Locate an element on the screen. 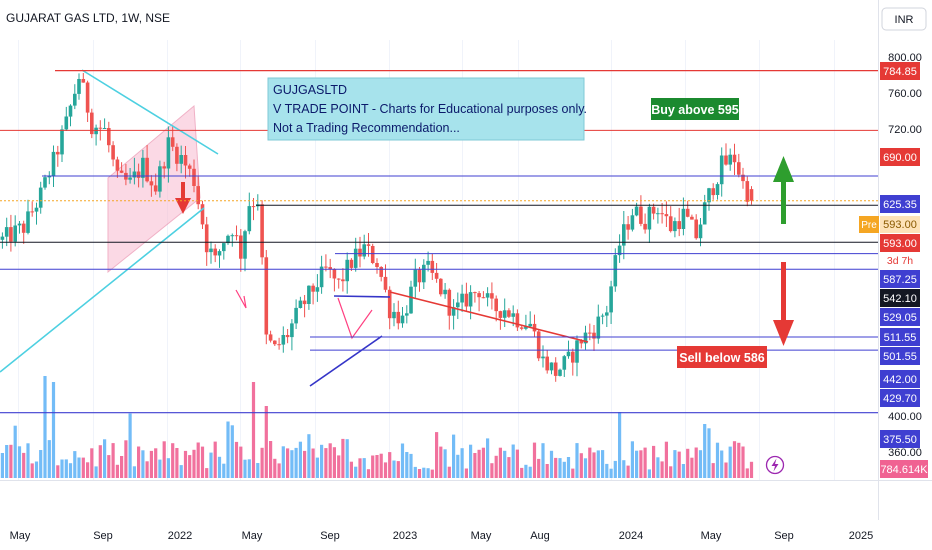  wave-pattern is located at coordinates (355, 318).